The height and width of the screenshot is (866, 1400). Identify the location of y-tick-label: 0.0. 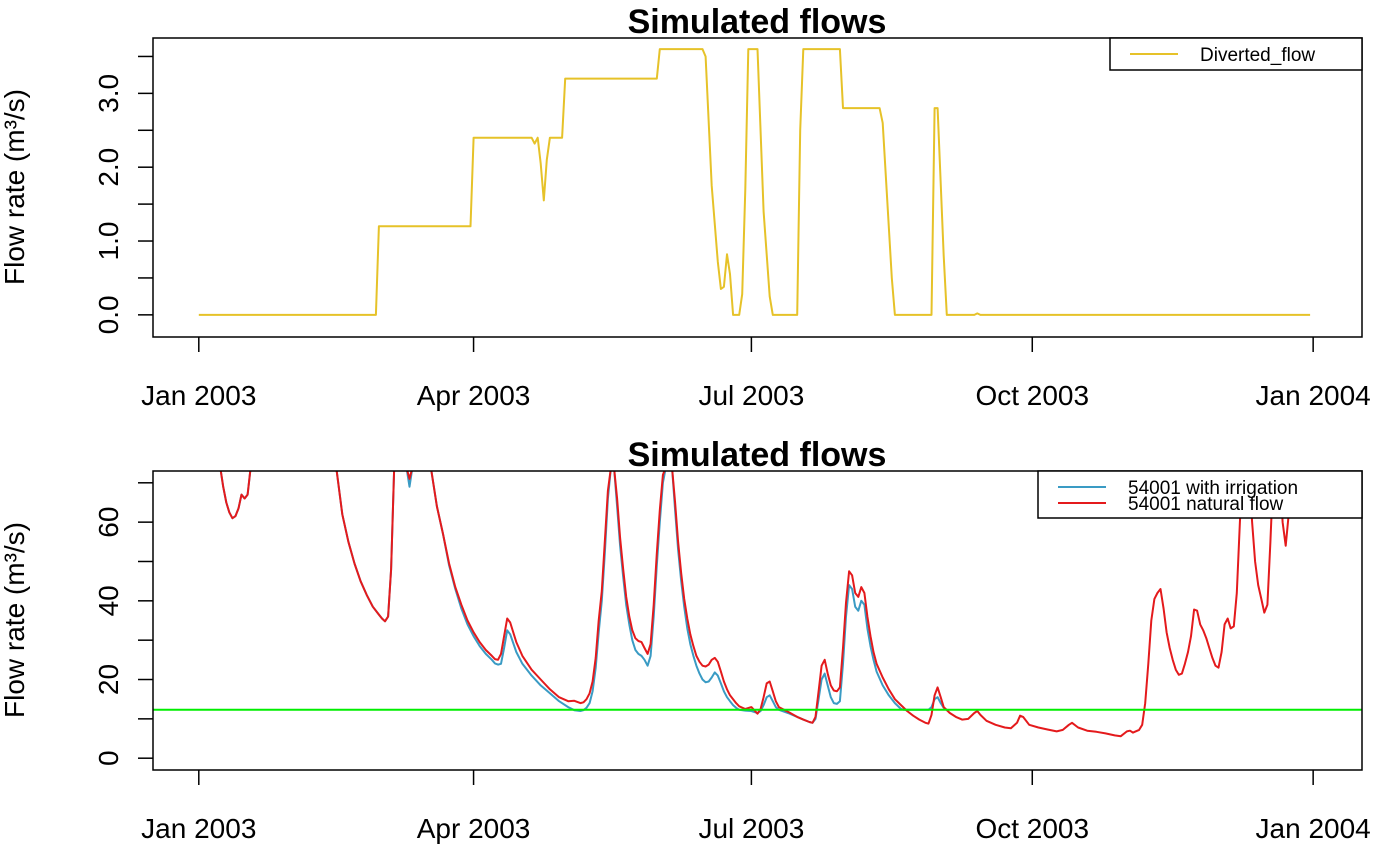
(108, 314).